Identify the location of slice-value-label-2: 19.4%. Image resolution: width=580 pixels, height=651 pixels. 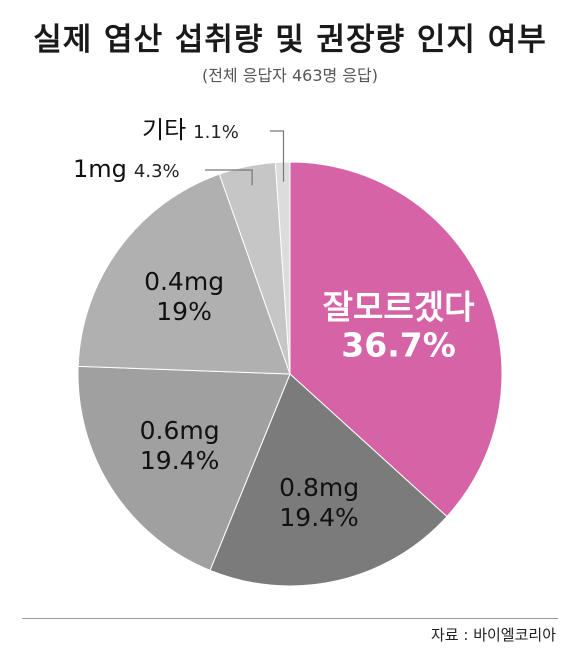
(318, 517).